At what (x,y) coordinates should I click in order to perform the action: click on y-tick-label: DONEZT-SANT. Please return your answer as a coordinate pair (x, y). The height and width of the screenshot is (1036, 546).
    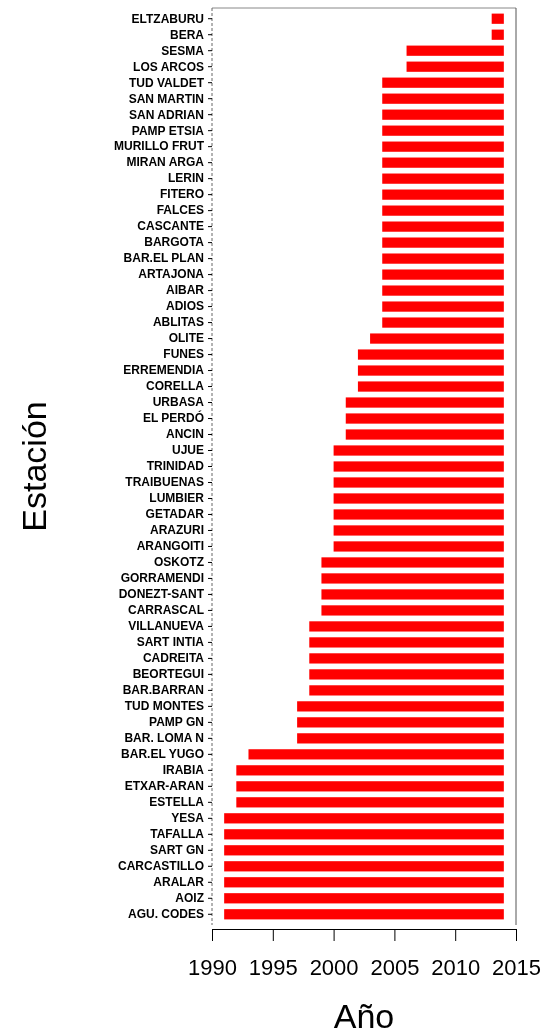
    Looking at the image, I should click on (161, 594).